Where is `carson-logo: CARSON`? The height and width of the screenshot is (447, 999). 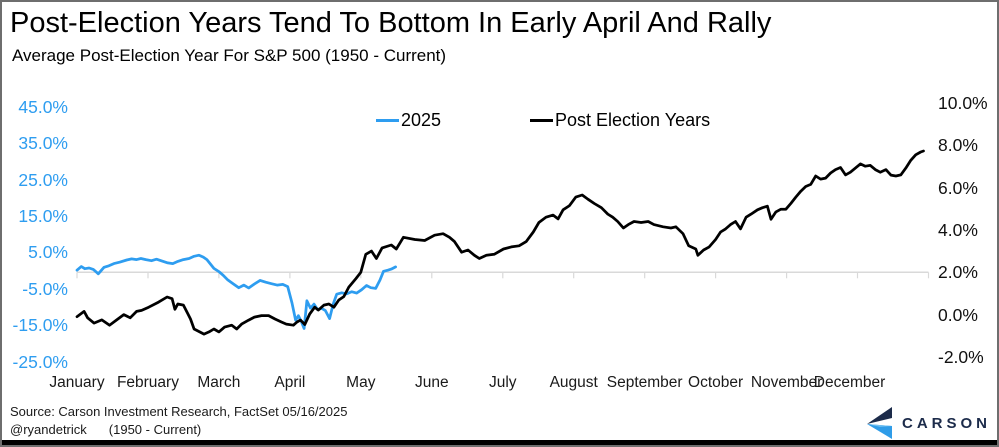 carson-logo: CARSON is located at coordinates (927, 423).